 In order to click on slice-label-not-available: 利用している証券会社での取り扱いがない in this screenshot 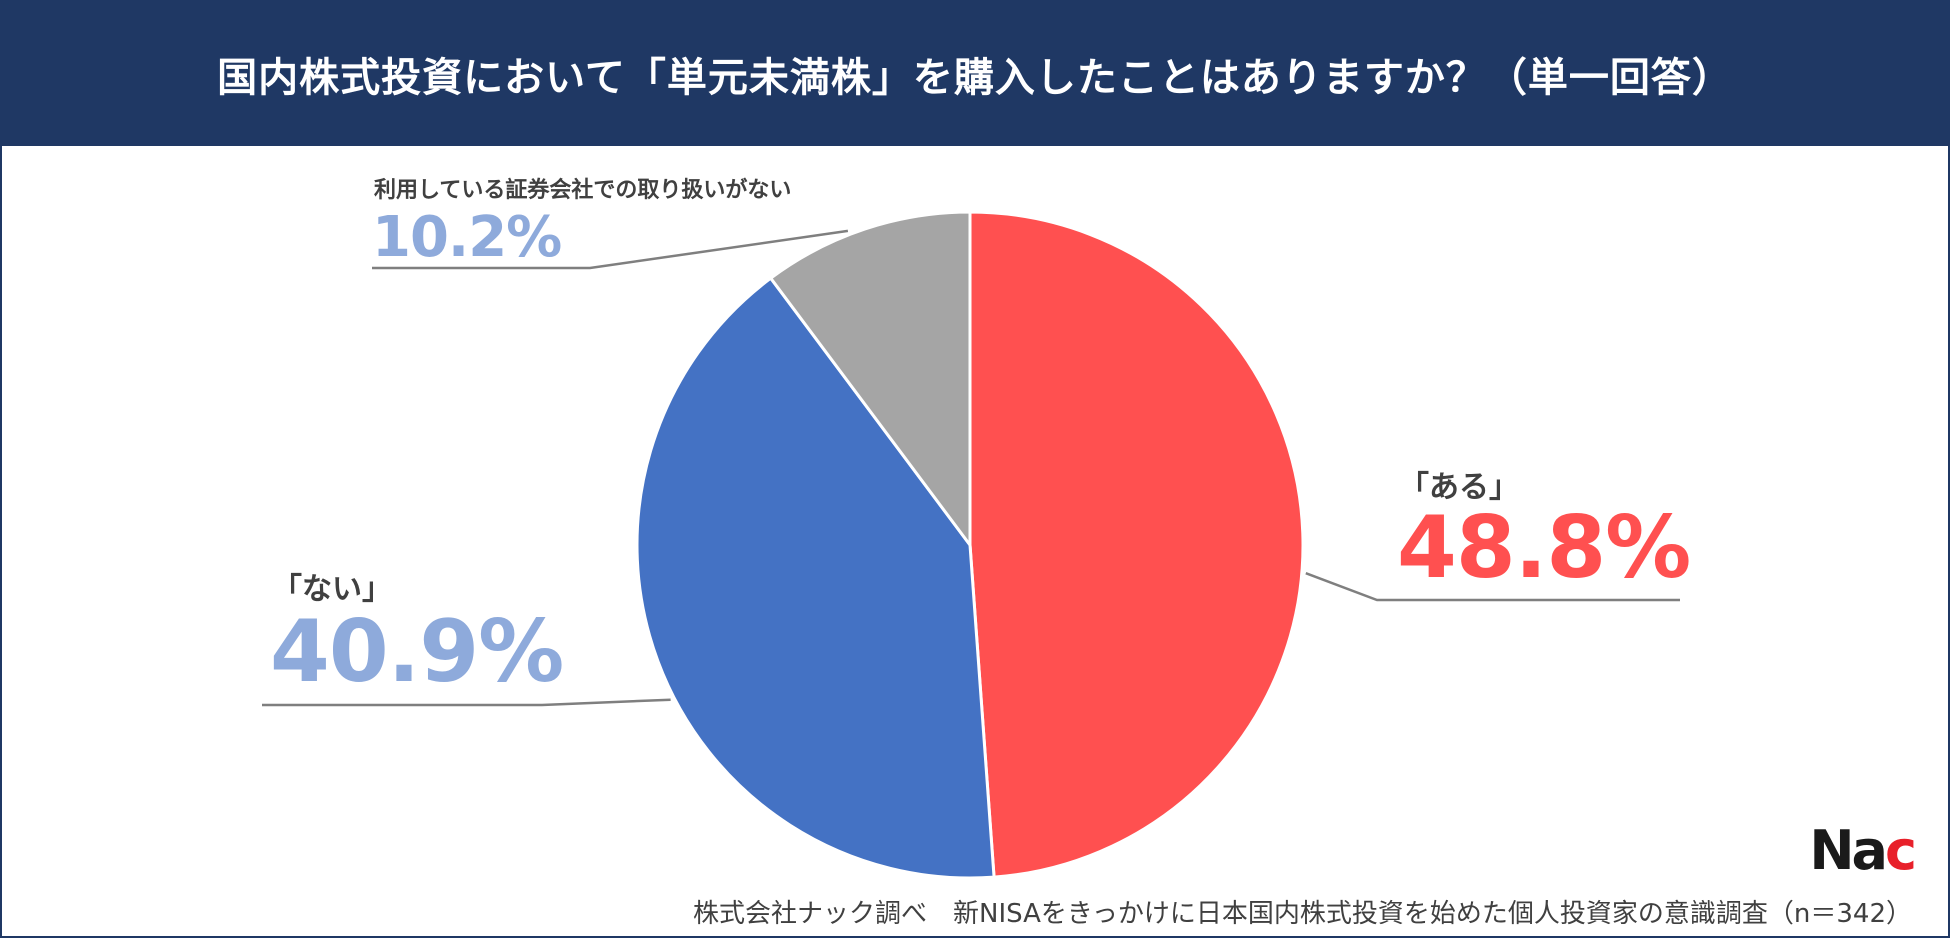, I will do `click(583, 190)`.